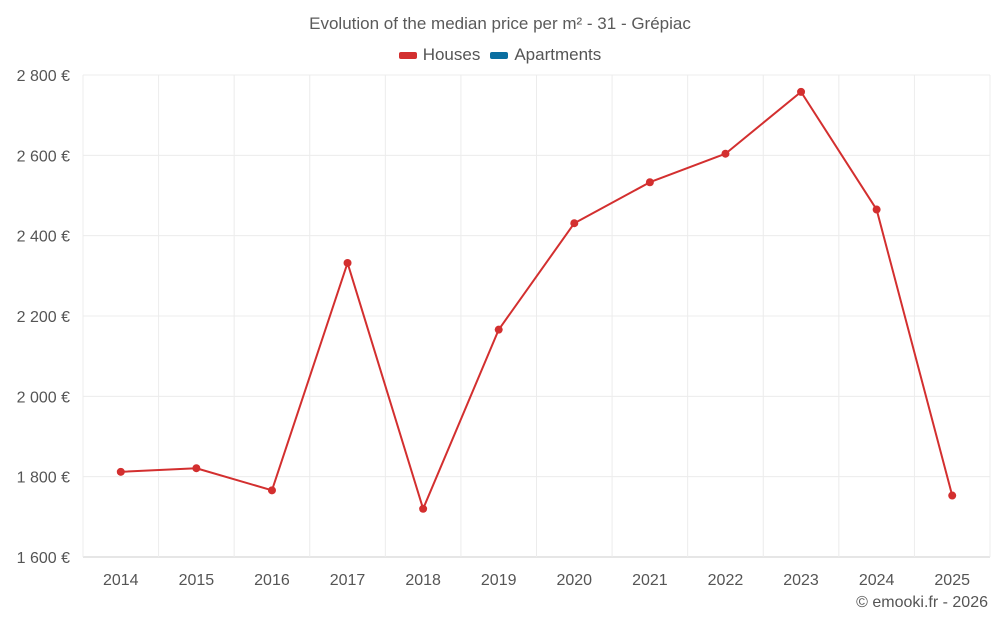  Describe the element at coordinates (952, 580) in the screenshot. I see `x-tick-label: 2025` at that location.